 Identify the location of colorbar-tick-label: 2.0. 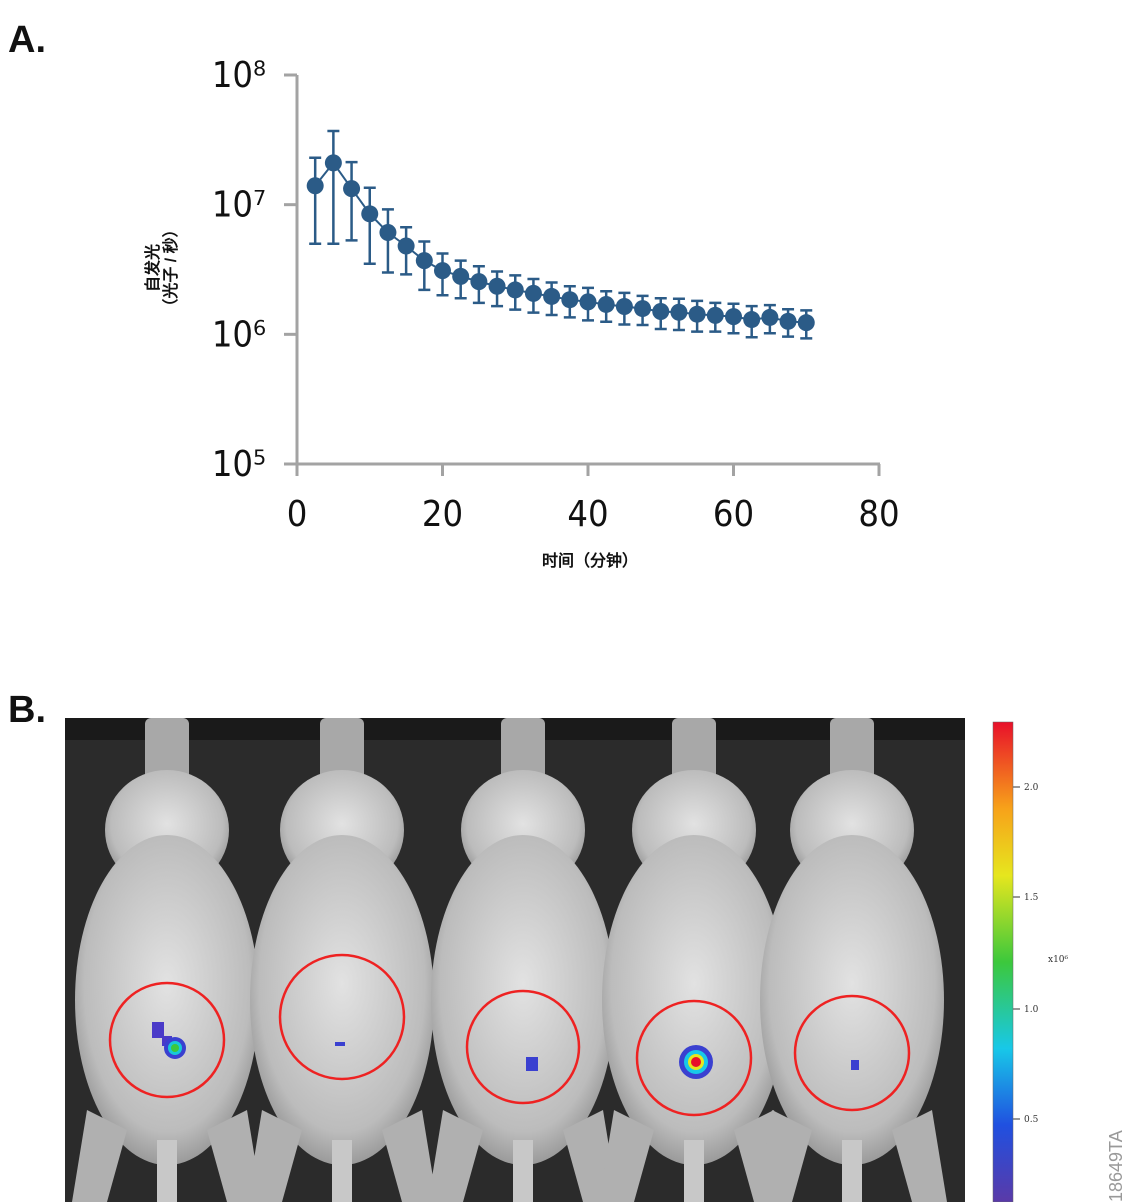
(1031, 788).